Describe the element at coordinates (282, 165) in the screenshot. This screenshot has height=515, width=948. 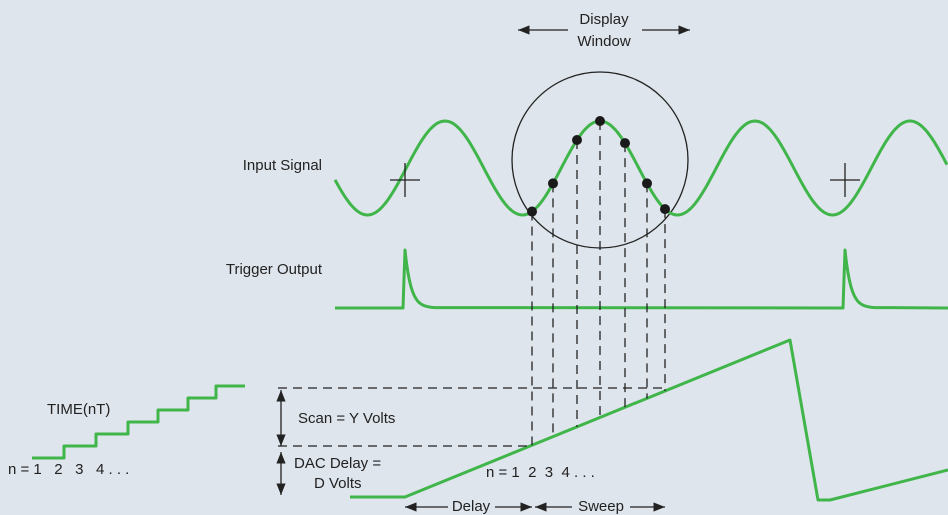
I see `input-signal-label: Input Signal` at that location.